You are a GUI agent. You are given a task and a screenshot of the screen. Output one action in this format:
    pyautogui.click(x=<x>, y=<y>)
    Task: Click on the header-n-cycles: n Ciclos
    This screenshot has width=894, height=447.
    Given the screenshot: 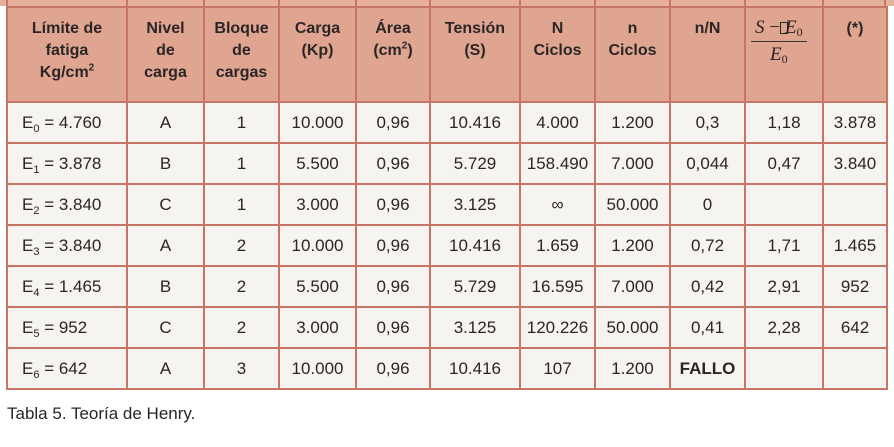 What is the action you would take?
    pyautogui.click(x=632, y=54)
    